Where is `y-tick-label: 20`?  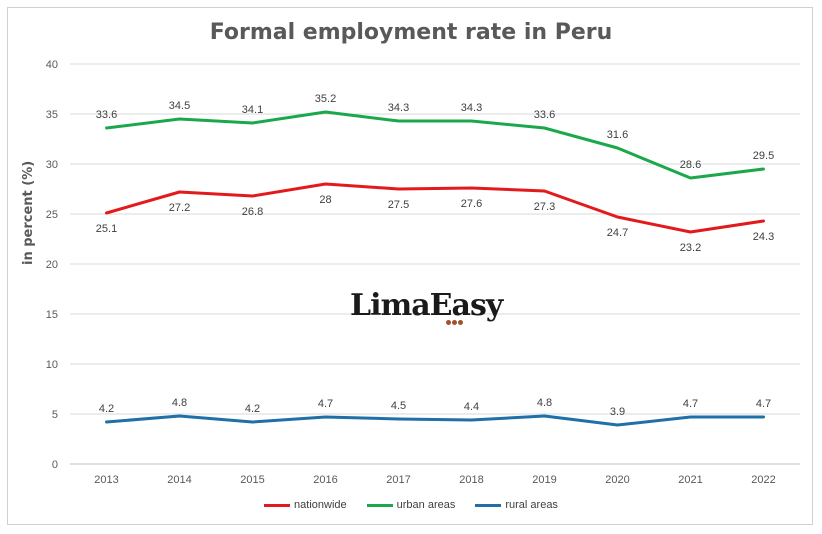 y-tick-label: 20 is located at coordinates (52, 265).